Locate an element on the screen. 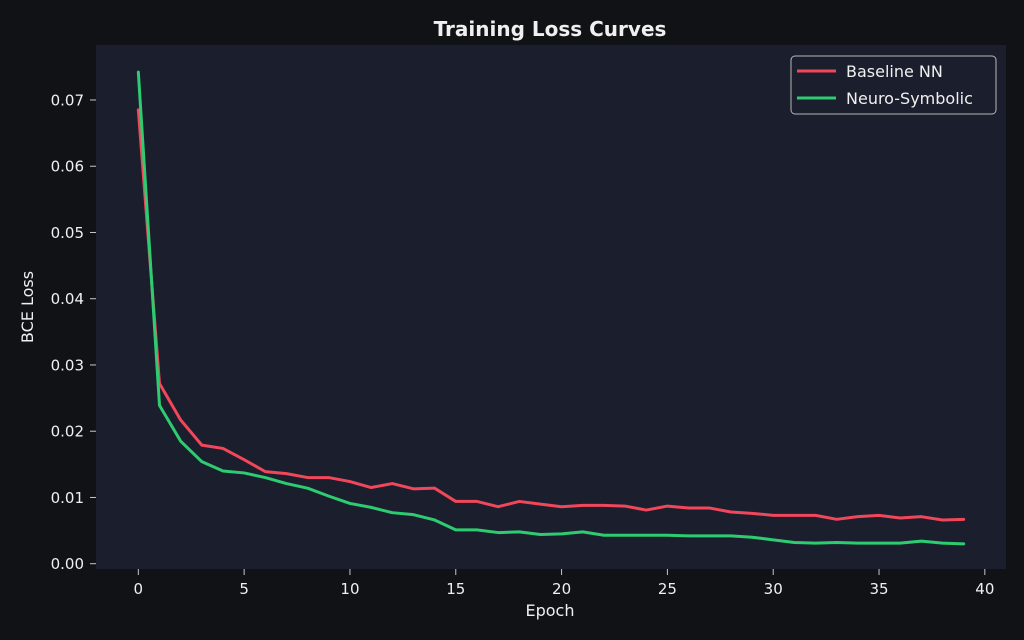  y-axis: 0.00 0.01 0.02 0.03 0.04 0.05 0.06 0.07 is located at coordinates (73, 332).